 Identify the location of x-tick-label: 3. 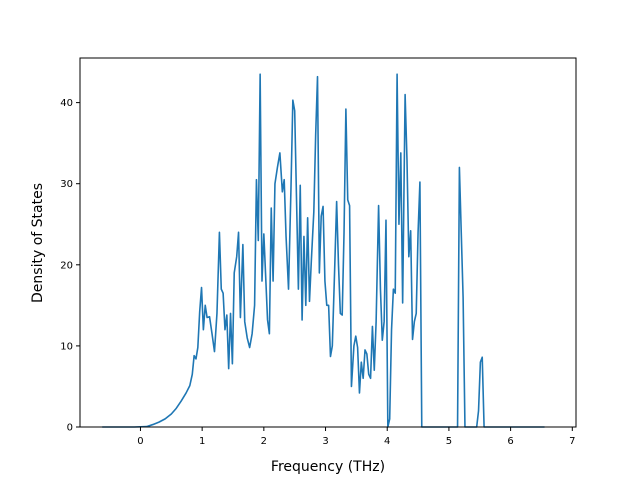
(325, 441).